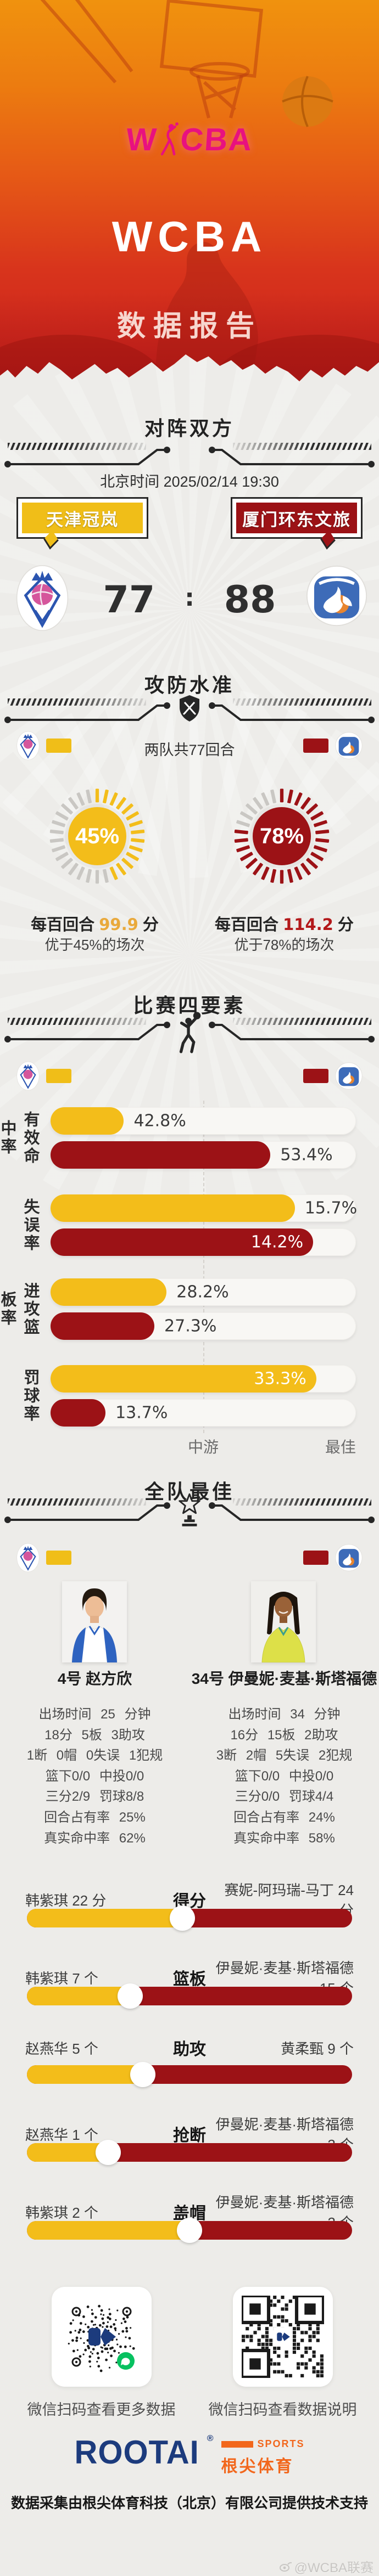  What do you see at coordinates (189, 2050) in the screenshot?
I see `duel-category: 助攻` at bounding box center [189, 2050].